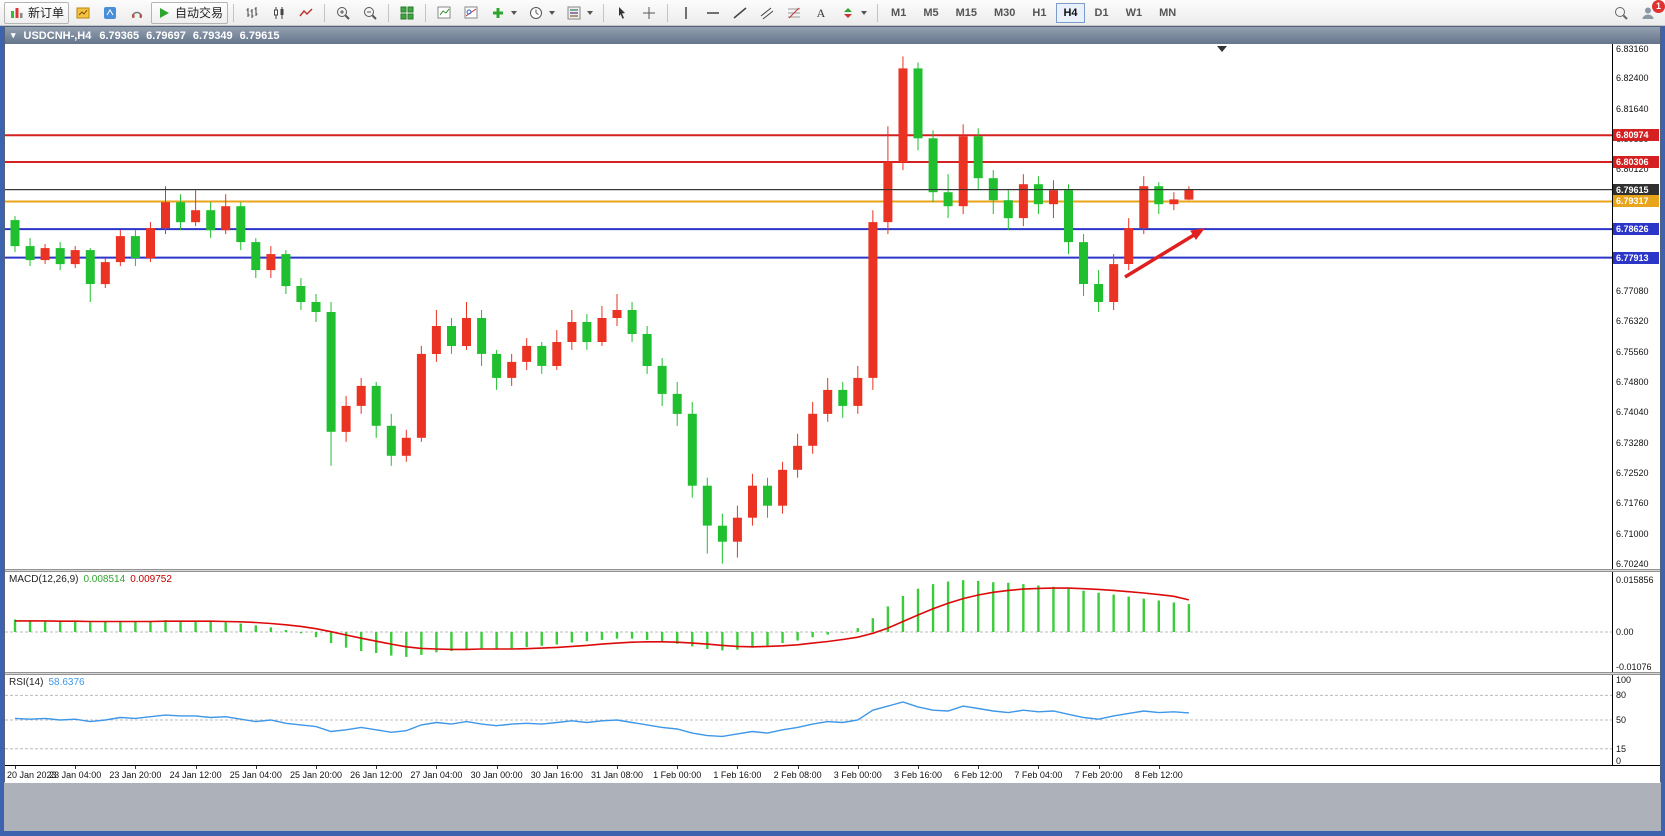 The width and height of the screenshot is (1665, 836). I want to click on rsi-axis: 100 80 50 15 0, so click(1636, 720).